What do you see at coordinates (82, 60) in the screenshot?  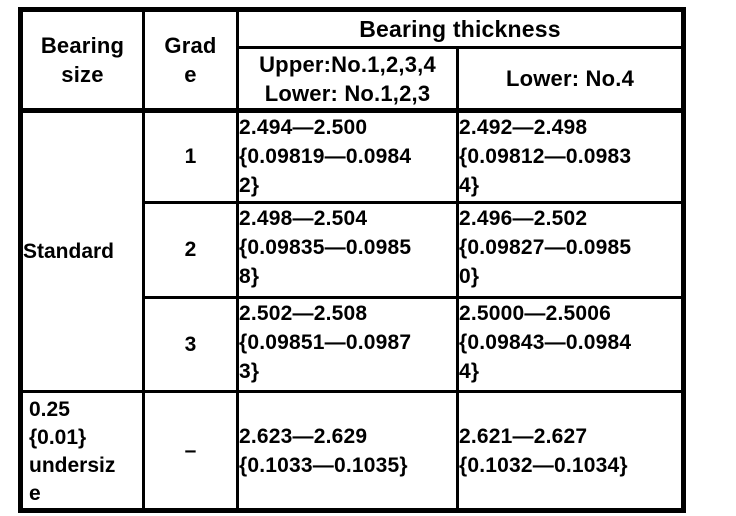 I see `header-bearing-size: Bearing size` at bounding box center [82, 60].